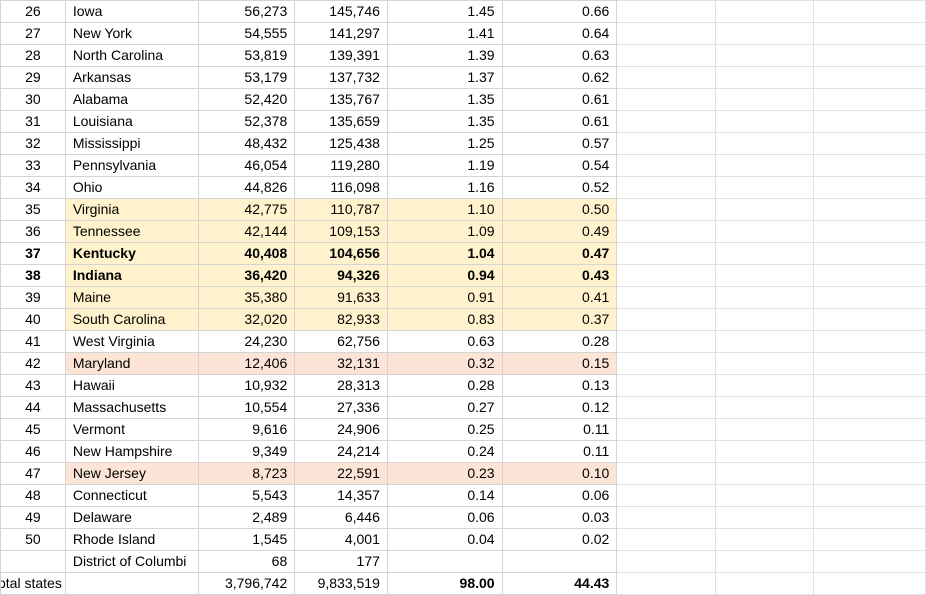 The image size is (926, 595). Describe the element at coordinates (33, 429) in the screenshot. I see `rank-cell: 45` at that location.